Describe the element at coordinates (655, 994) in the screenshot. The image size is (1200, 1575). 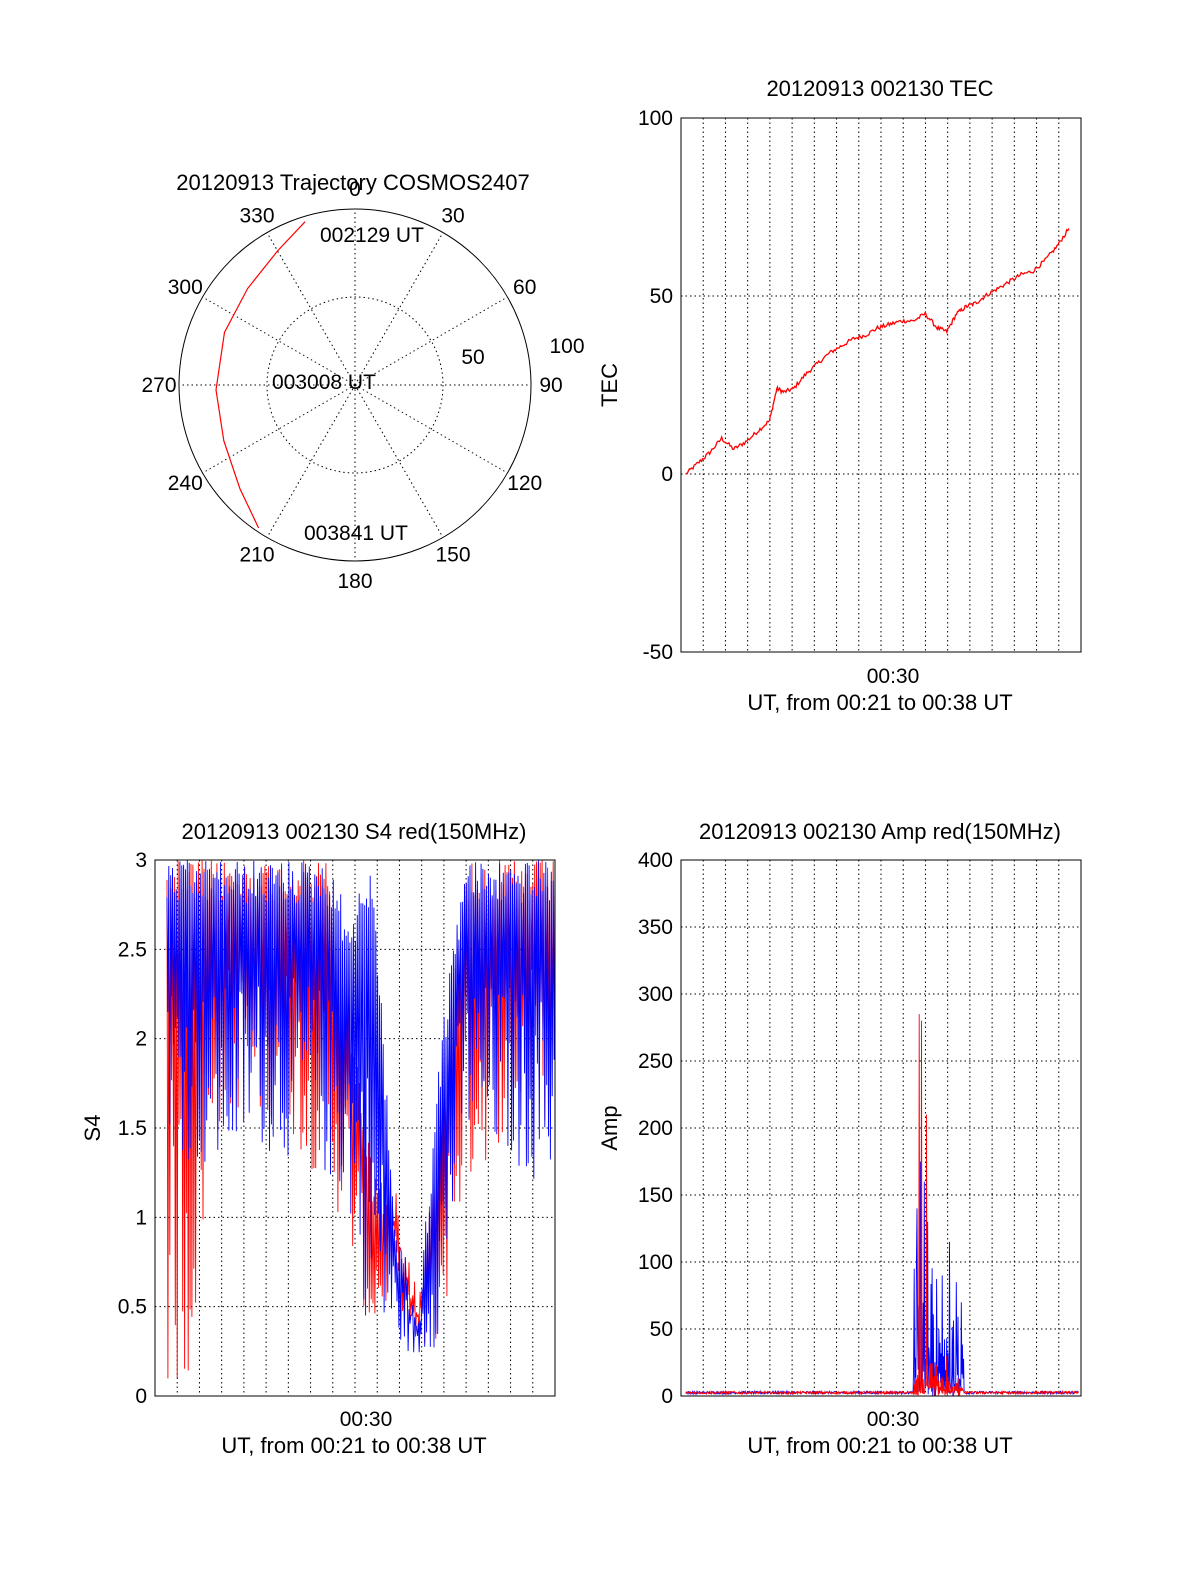
I see `y-tick-label: 300` at that location.